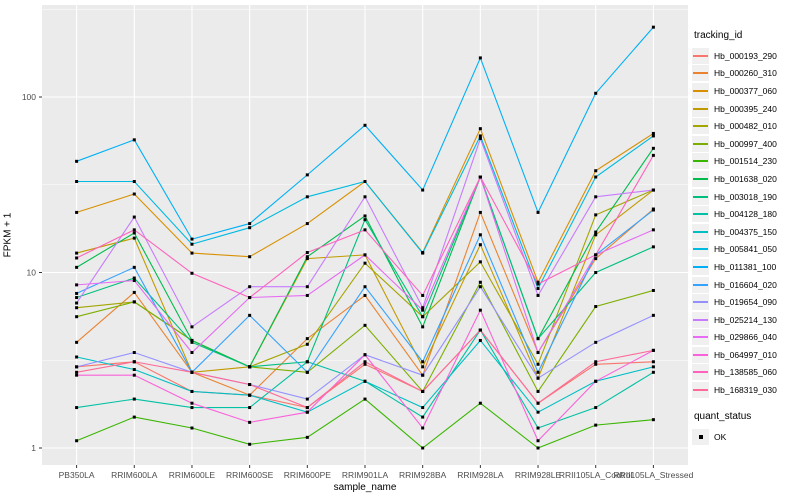 This screenshot has width=800, height=500. What do you see at coordinates (745, 320) in the screenshot?
I see `legend-item-Hb_025214_130: Hb_025214_130` at bounding box center [745, 320].